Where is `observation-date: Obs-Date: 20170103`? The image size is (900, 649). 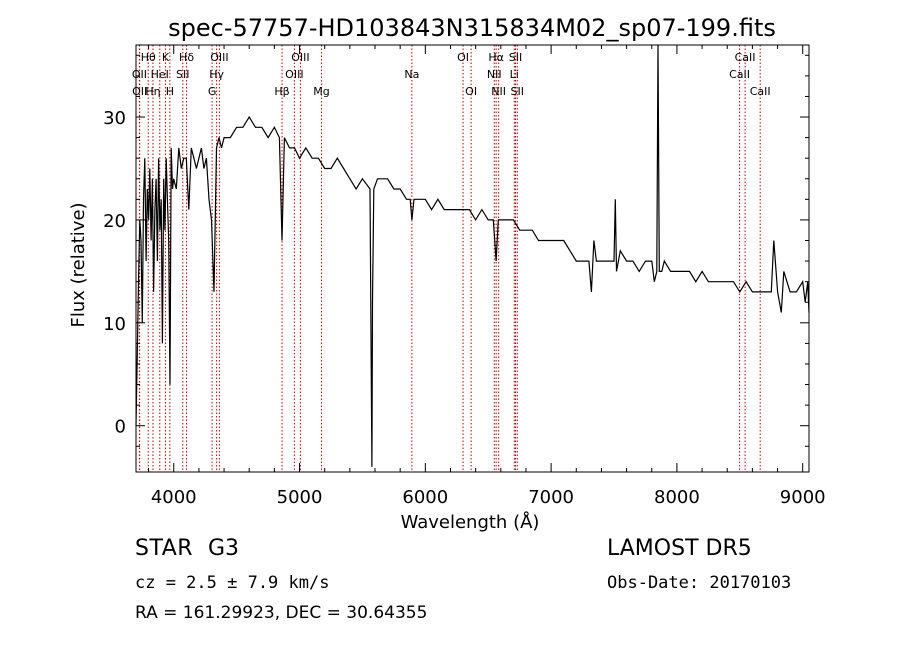
observation-date: Obs-Date: 20170103 is located at coordinates (699, 583).